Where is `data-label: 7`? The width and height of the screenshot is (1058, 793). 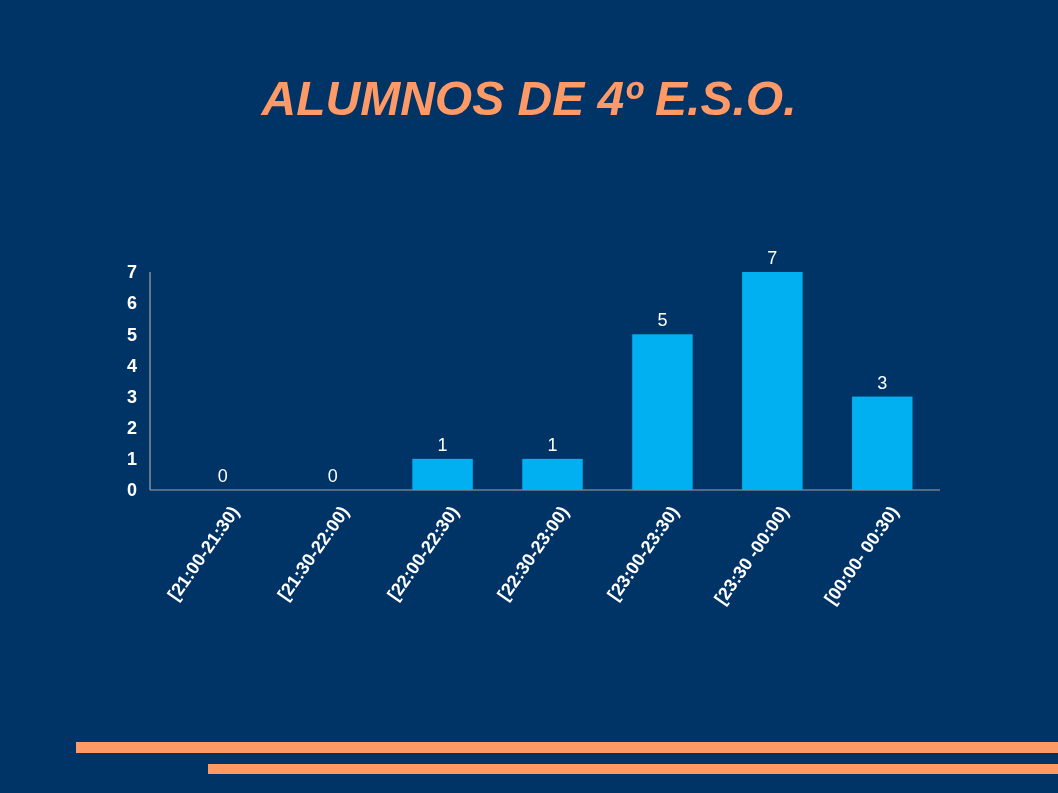
data-label: 7 is located at coordinates (772, 258).